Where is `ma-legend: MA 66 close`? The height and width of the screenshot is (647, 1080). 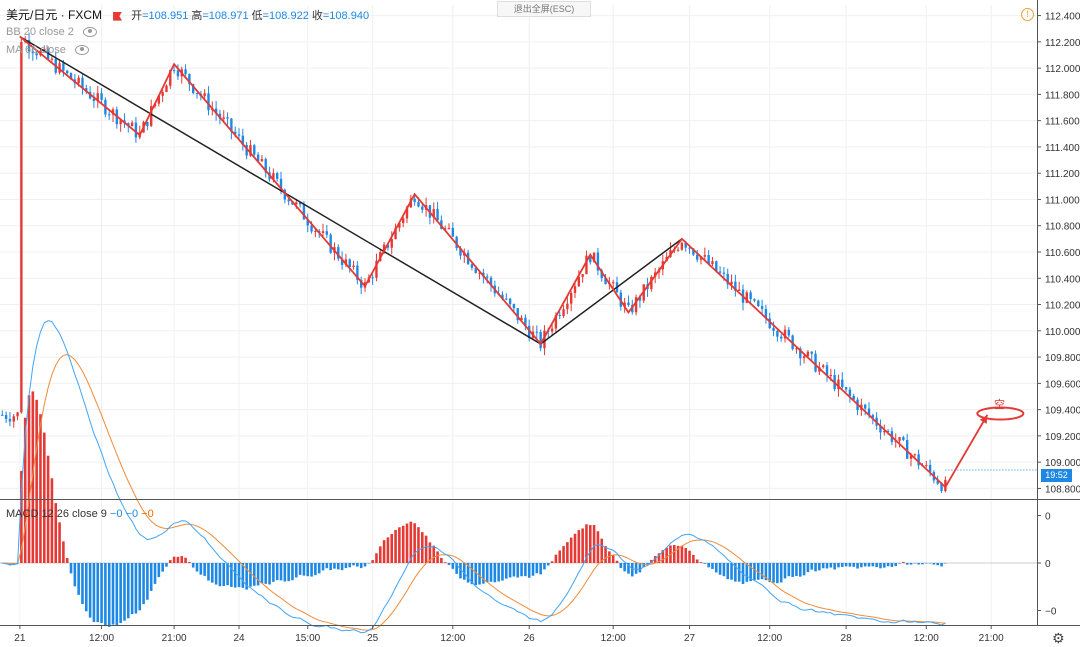 ma-legend: MA 66 close is located at coordinates (47, 50).